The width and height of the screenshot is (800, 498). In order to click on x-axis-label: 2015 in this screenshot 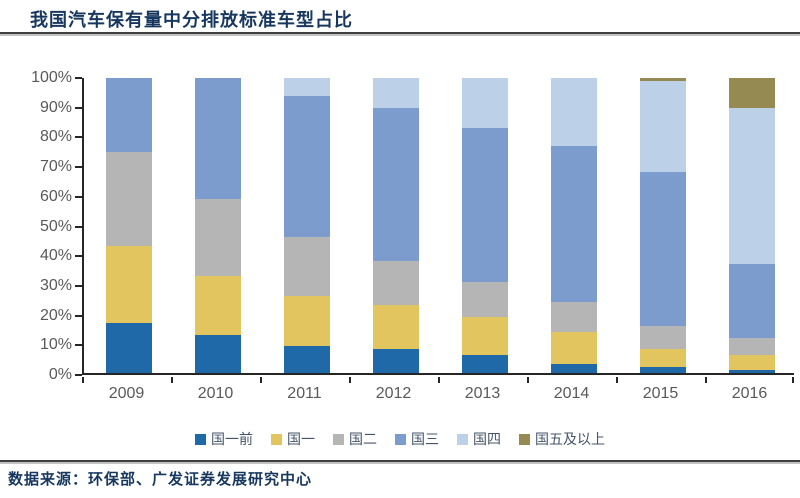, I will do `click(660, 393)`.